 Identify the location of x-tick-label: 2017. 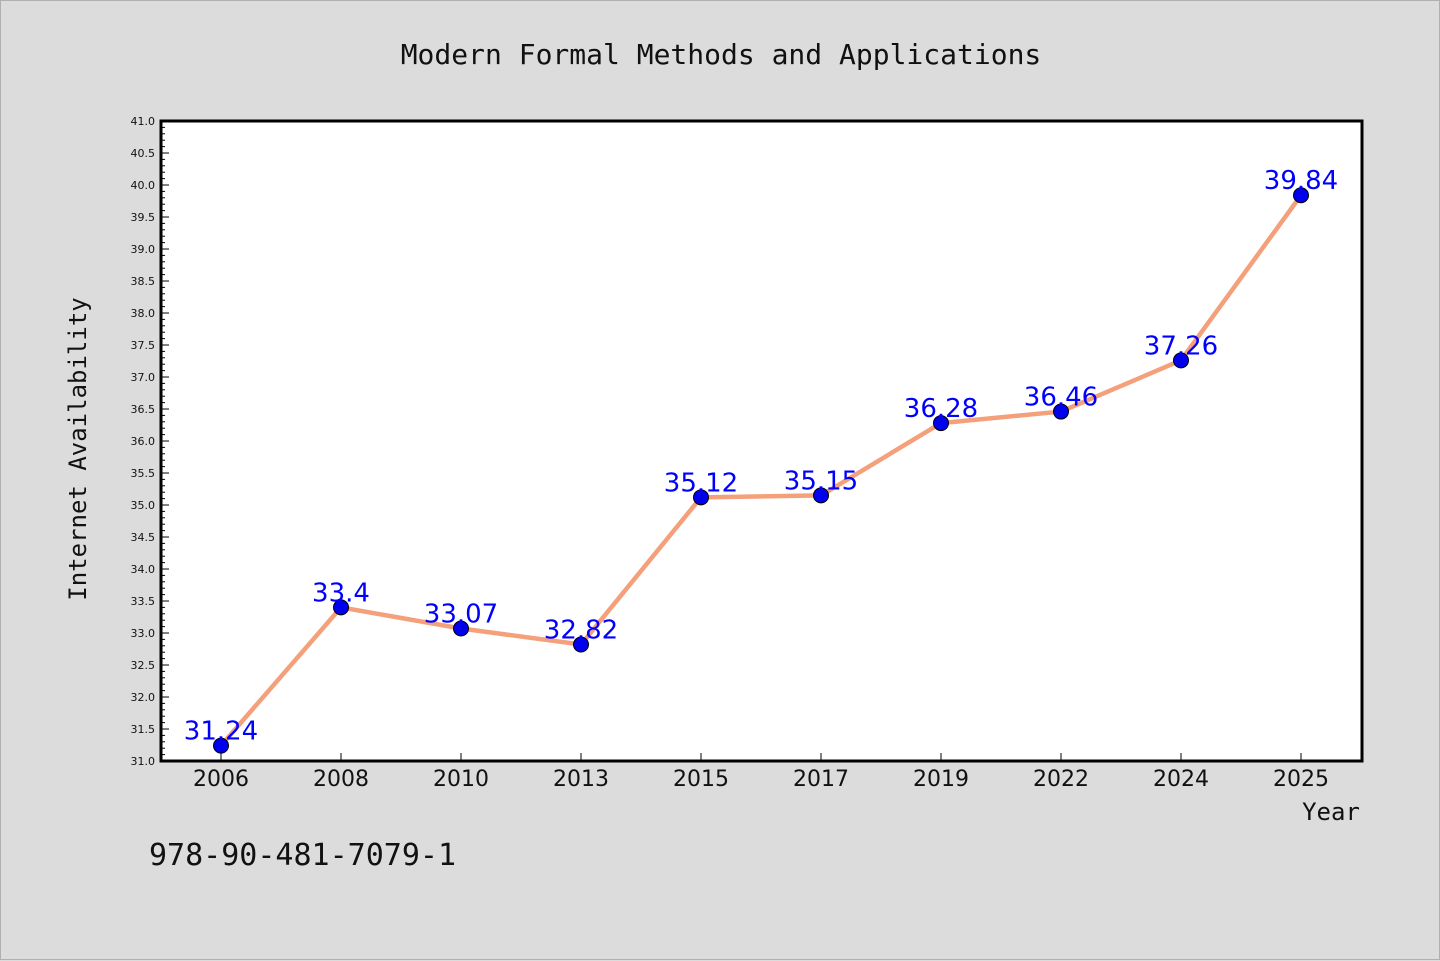
(821, 779).